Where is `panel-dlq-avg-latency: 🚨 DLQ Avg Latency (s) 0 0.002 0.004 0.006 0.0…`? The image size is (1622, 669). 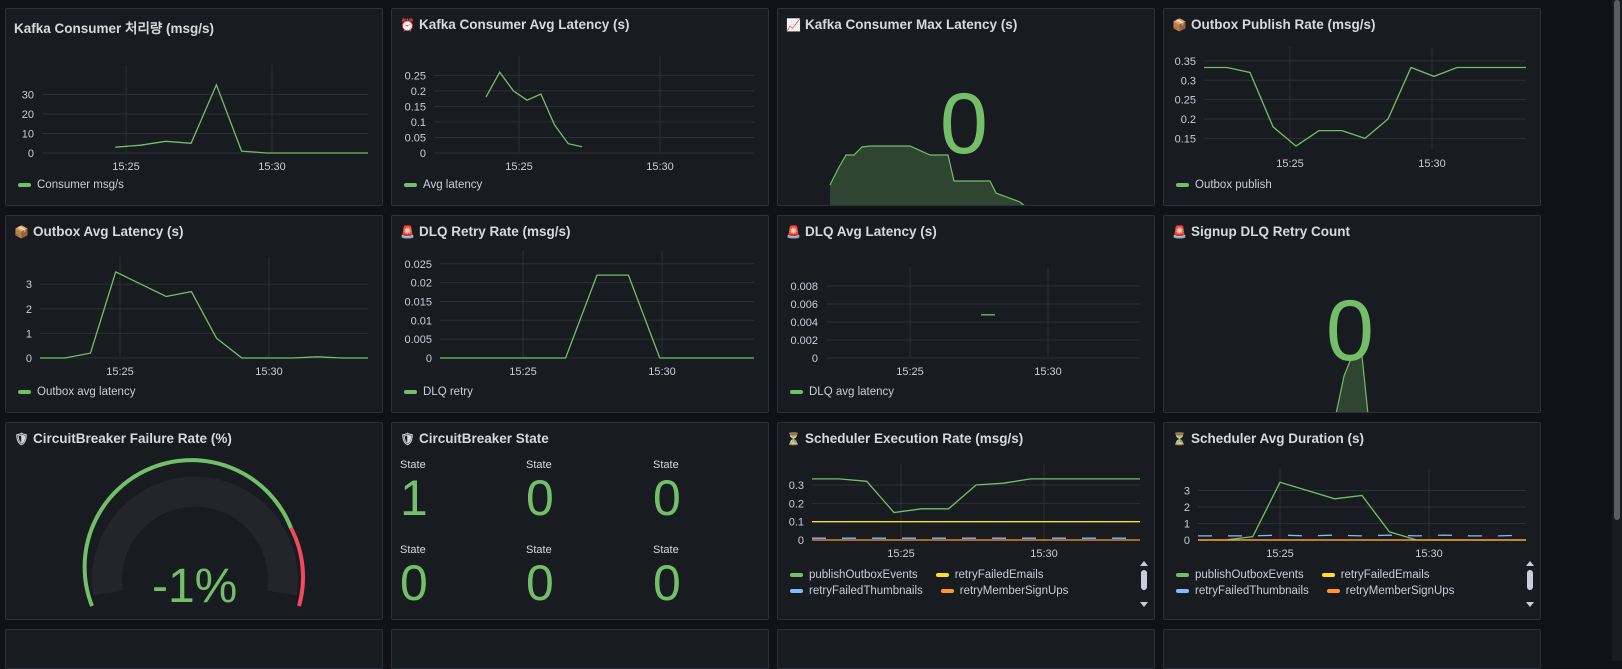 panel-dlq-avg-latency: 🚨 DLQ Avg Latency (s) 0 0.002 0.004 0.006 0.0… is located at coordinates (966, 314).